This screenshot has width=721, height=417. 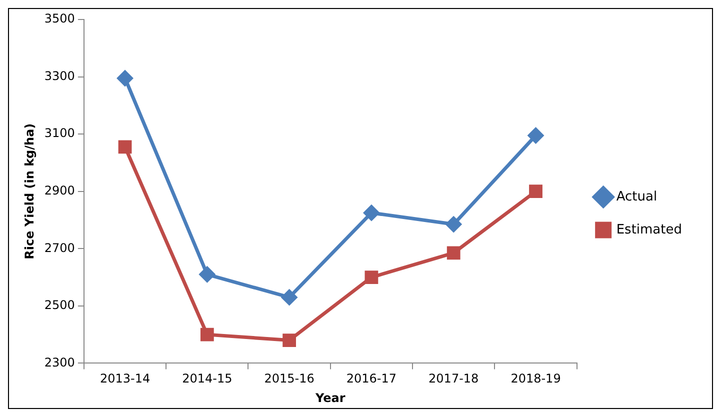 What do you see at coordinates (535, 379) in the screenshot?
I see `x-tick-label: 2018-19` at bounding box center [535, 379].